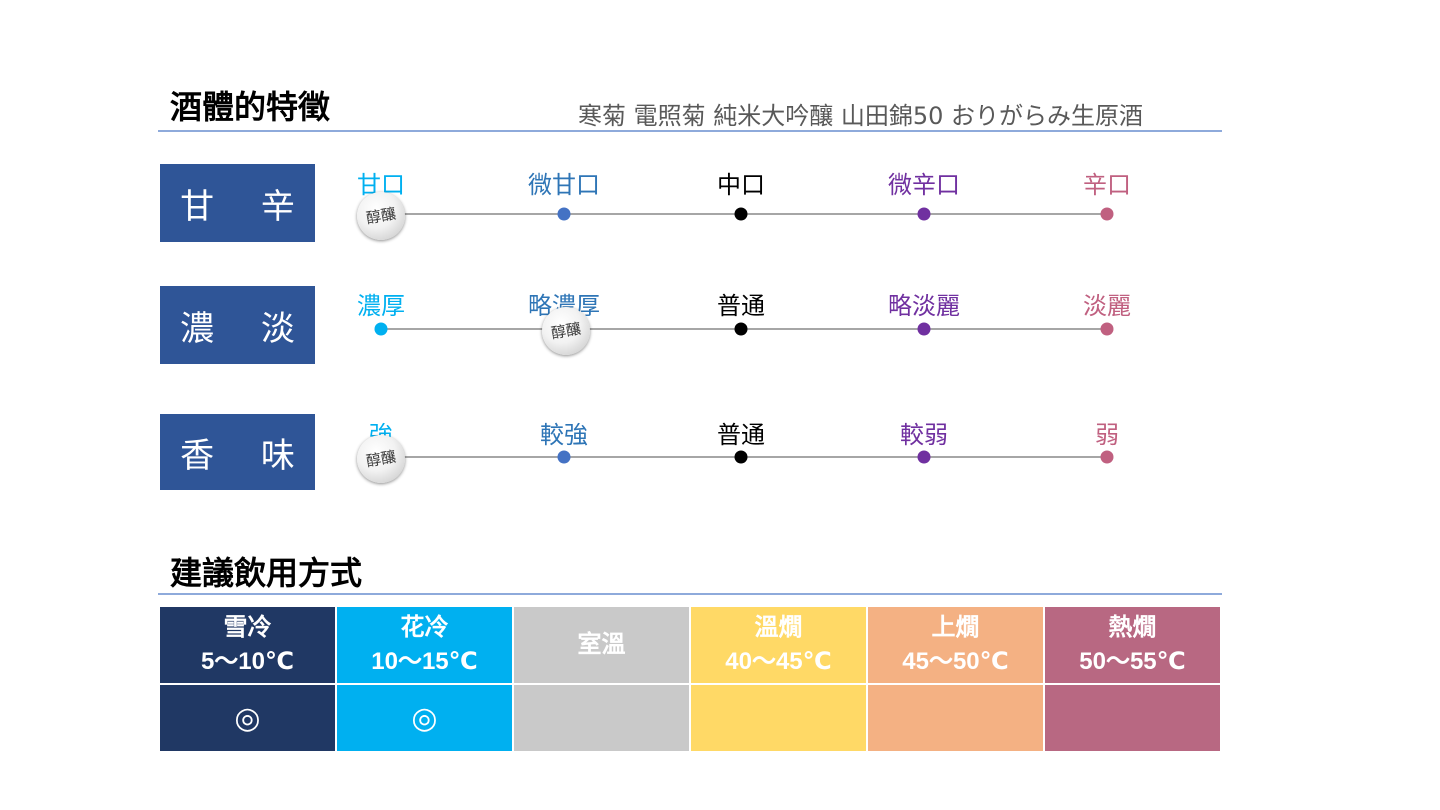 The image size is (1440, 810). What do you see at coordinates (237, 325) in the screenshot?
I see `row-label-rich-light: 濃 淡` at bounding box center [237, 325].